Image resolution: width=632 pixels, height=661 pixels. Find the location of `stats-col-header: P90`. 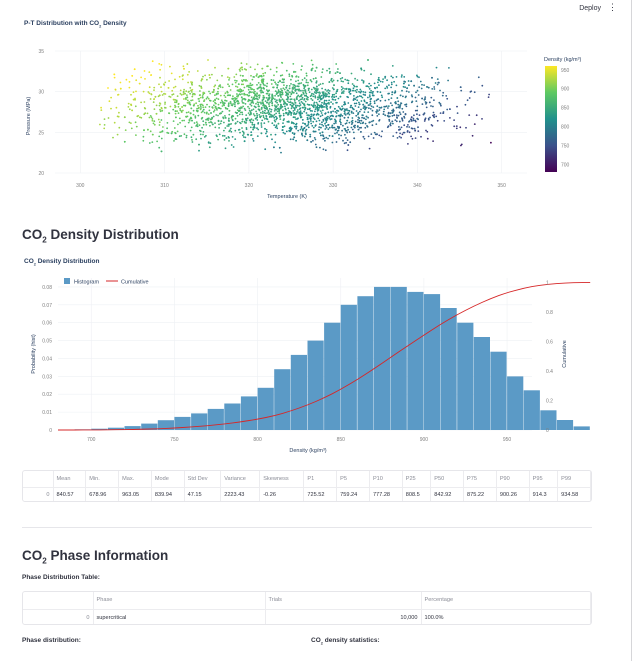

stats-col-header: P90 is located at coordinates (513, 479).